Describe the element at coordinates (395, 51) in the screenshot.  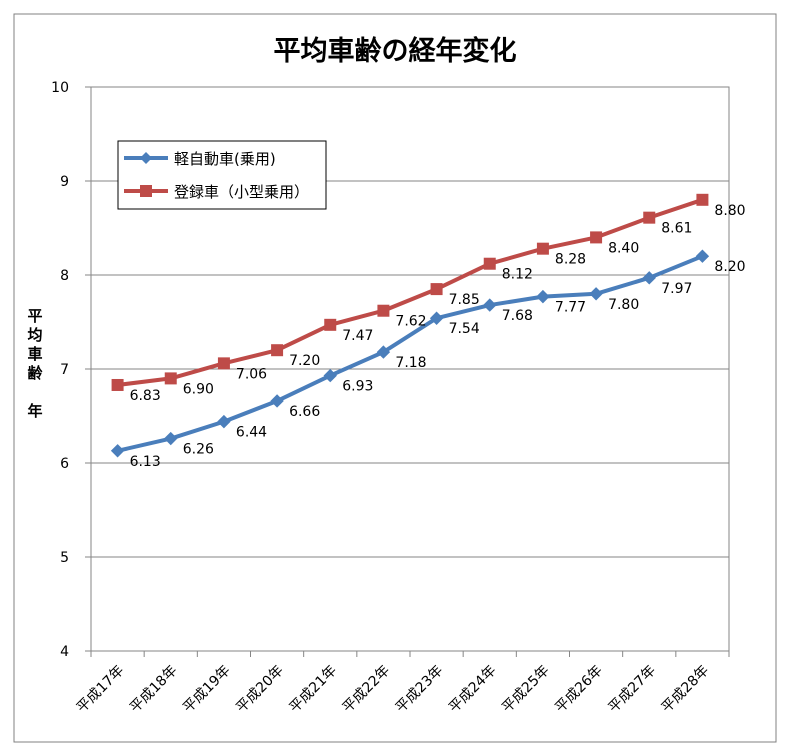
I see `chart-title: 平均車齢の経年変化` at that location.